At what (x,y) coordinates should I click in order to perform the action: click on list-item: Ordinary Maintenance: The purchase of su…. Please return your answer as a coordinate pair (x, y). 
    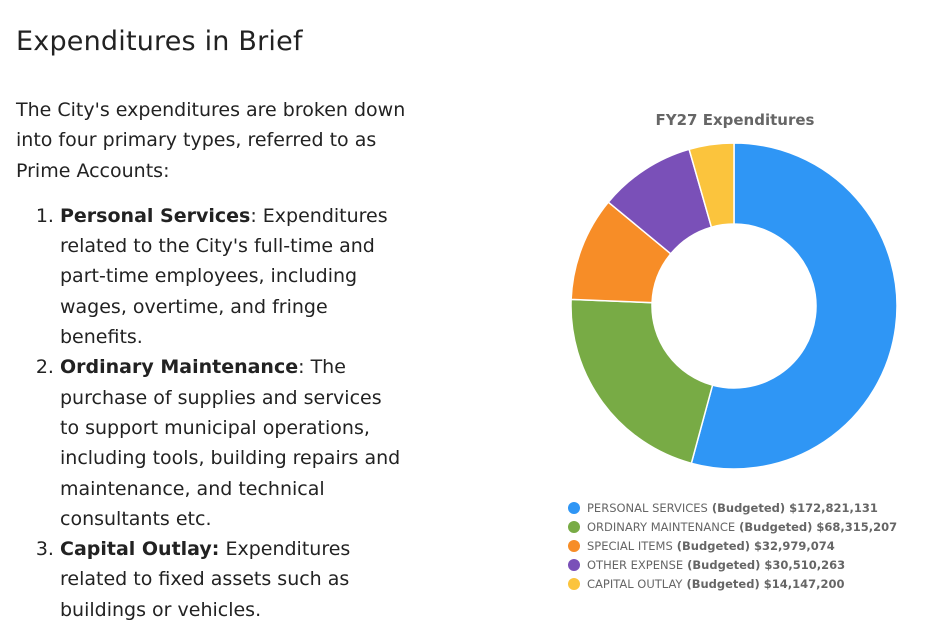
    Looking at the image, I should click on (233, 443).